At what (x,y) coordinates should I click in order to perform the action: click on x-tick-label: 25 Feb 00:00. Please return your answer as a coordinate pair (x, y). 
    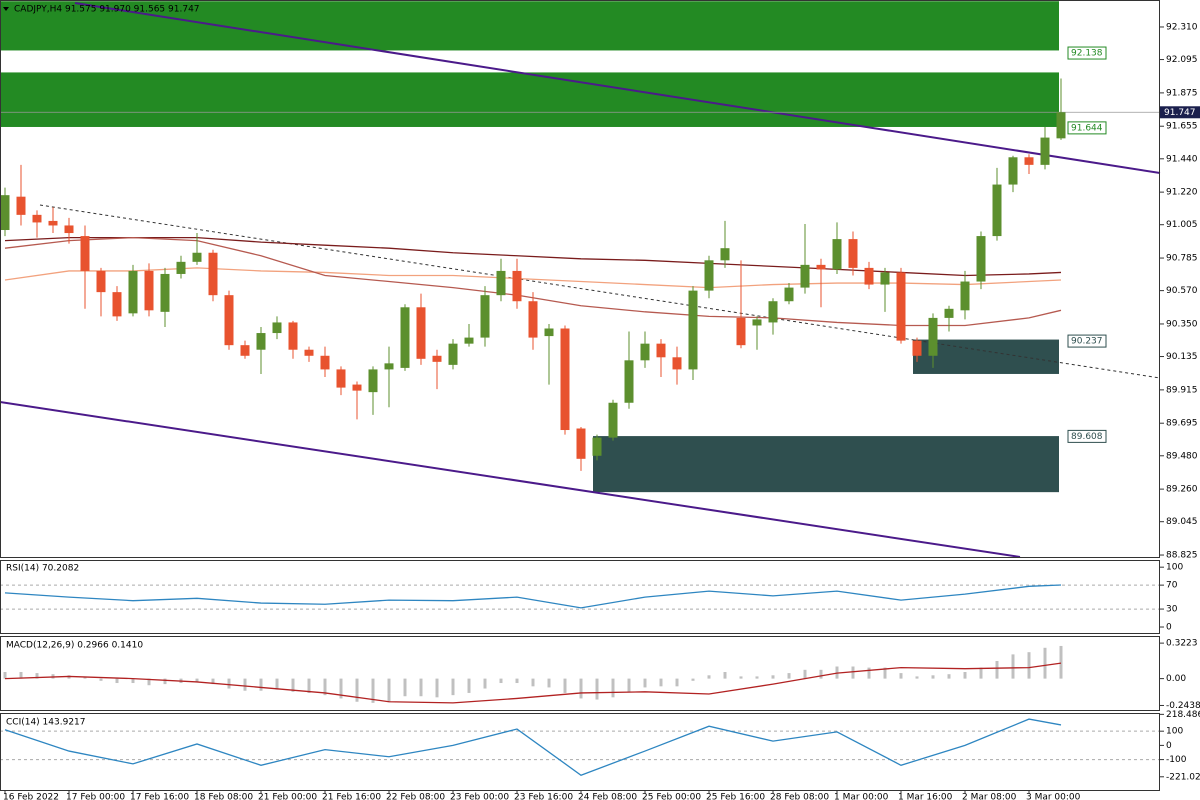
    Looking at the image, I should click on (671, 796).